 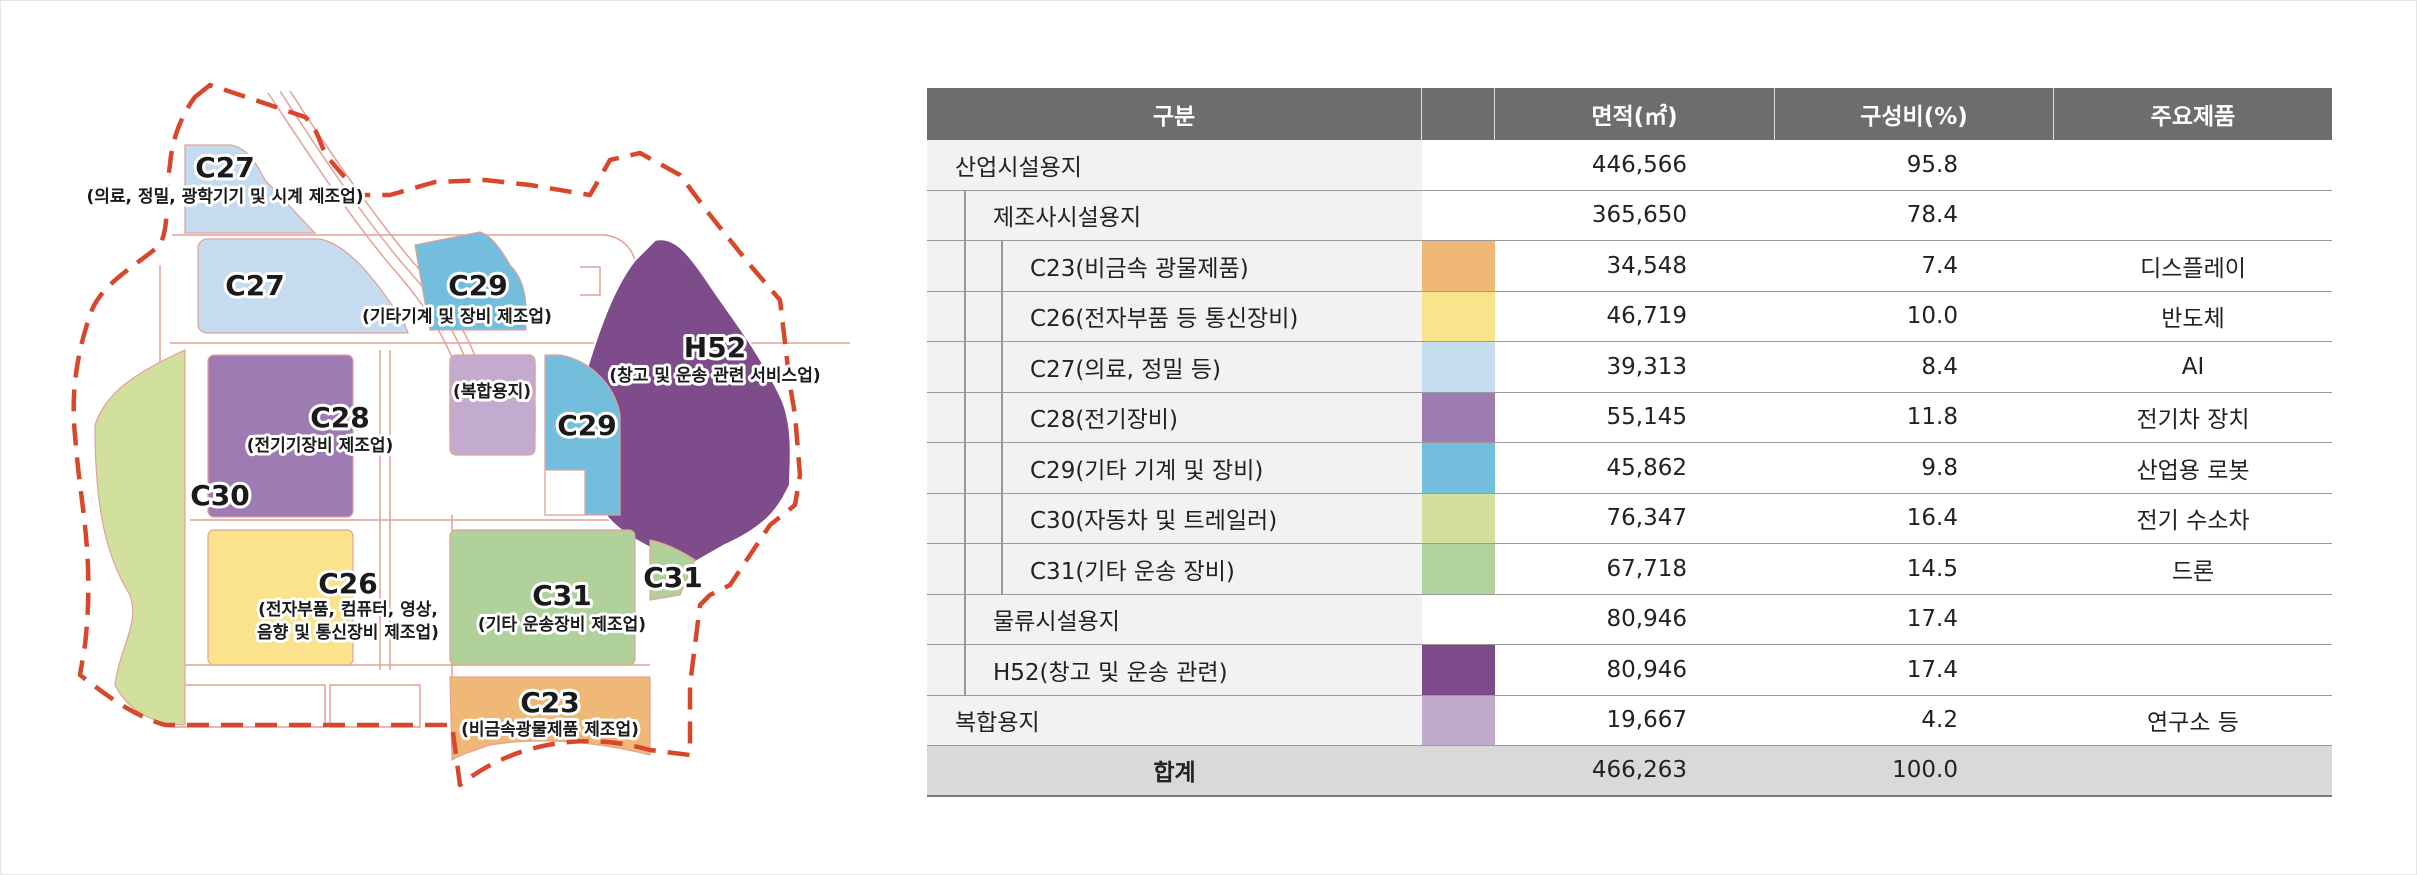 I want to click on row-category-label: C31(기타 운송 장비), so click(x=1132, y=571).